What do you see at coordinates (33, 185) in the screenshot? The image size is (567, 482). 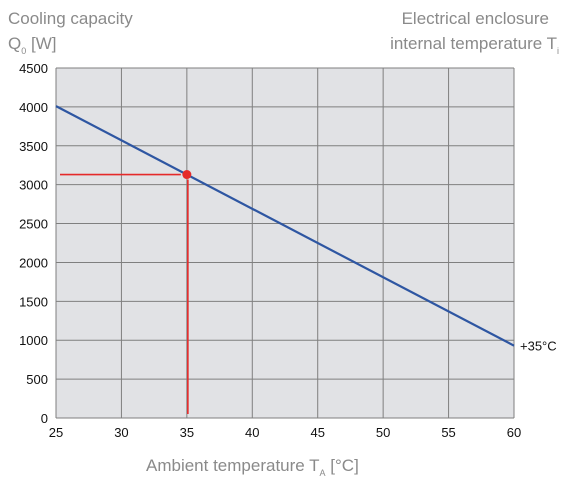 I see `y-tick-label: 3000` at bounding box center [33, 185].